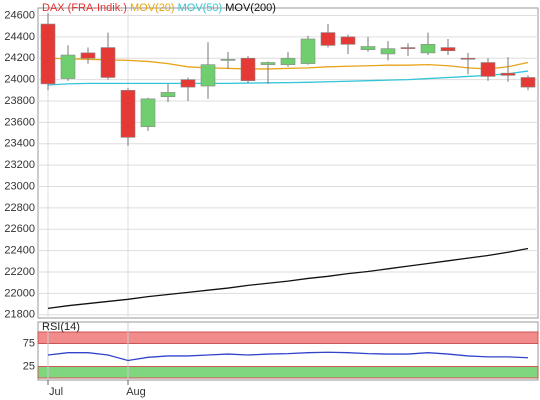 The height and width of the screenshot is (400, 540). I want to click on y-tick-label: 22800, so click(19, 208).